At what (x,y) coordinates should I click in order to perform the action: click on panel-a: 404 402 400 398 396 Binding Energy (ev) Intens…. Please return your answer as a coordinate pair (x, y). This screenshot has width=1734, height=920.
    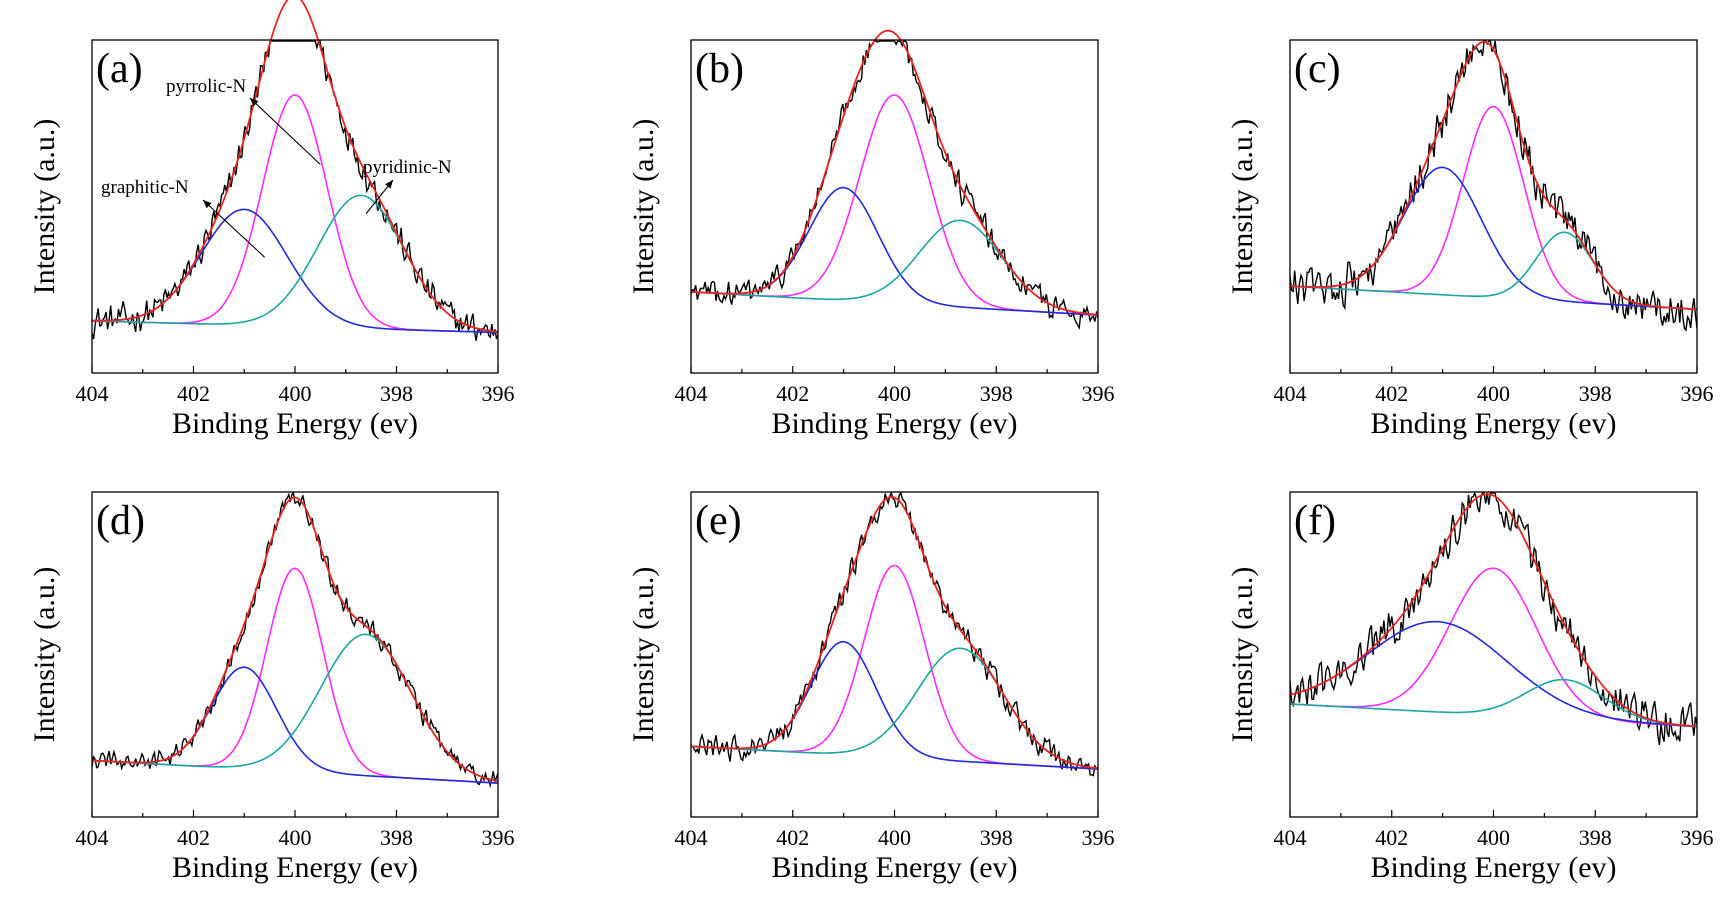
    Looking at the image, I should click on (271, 220).